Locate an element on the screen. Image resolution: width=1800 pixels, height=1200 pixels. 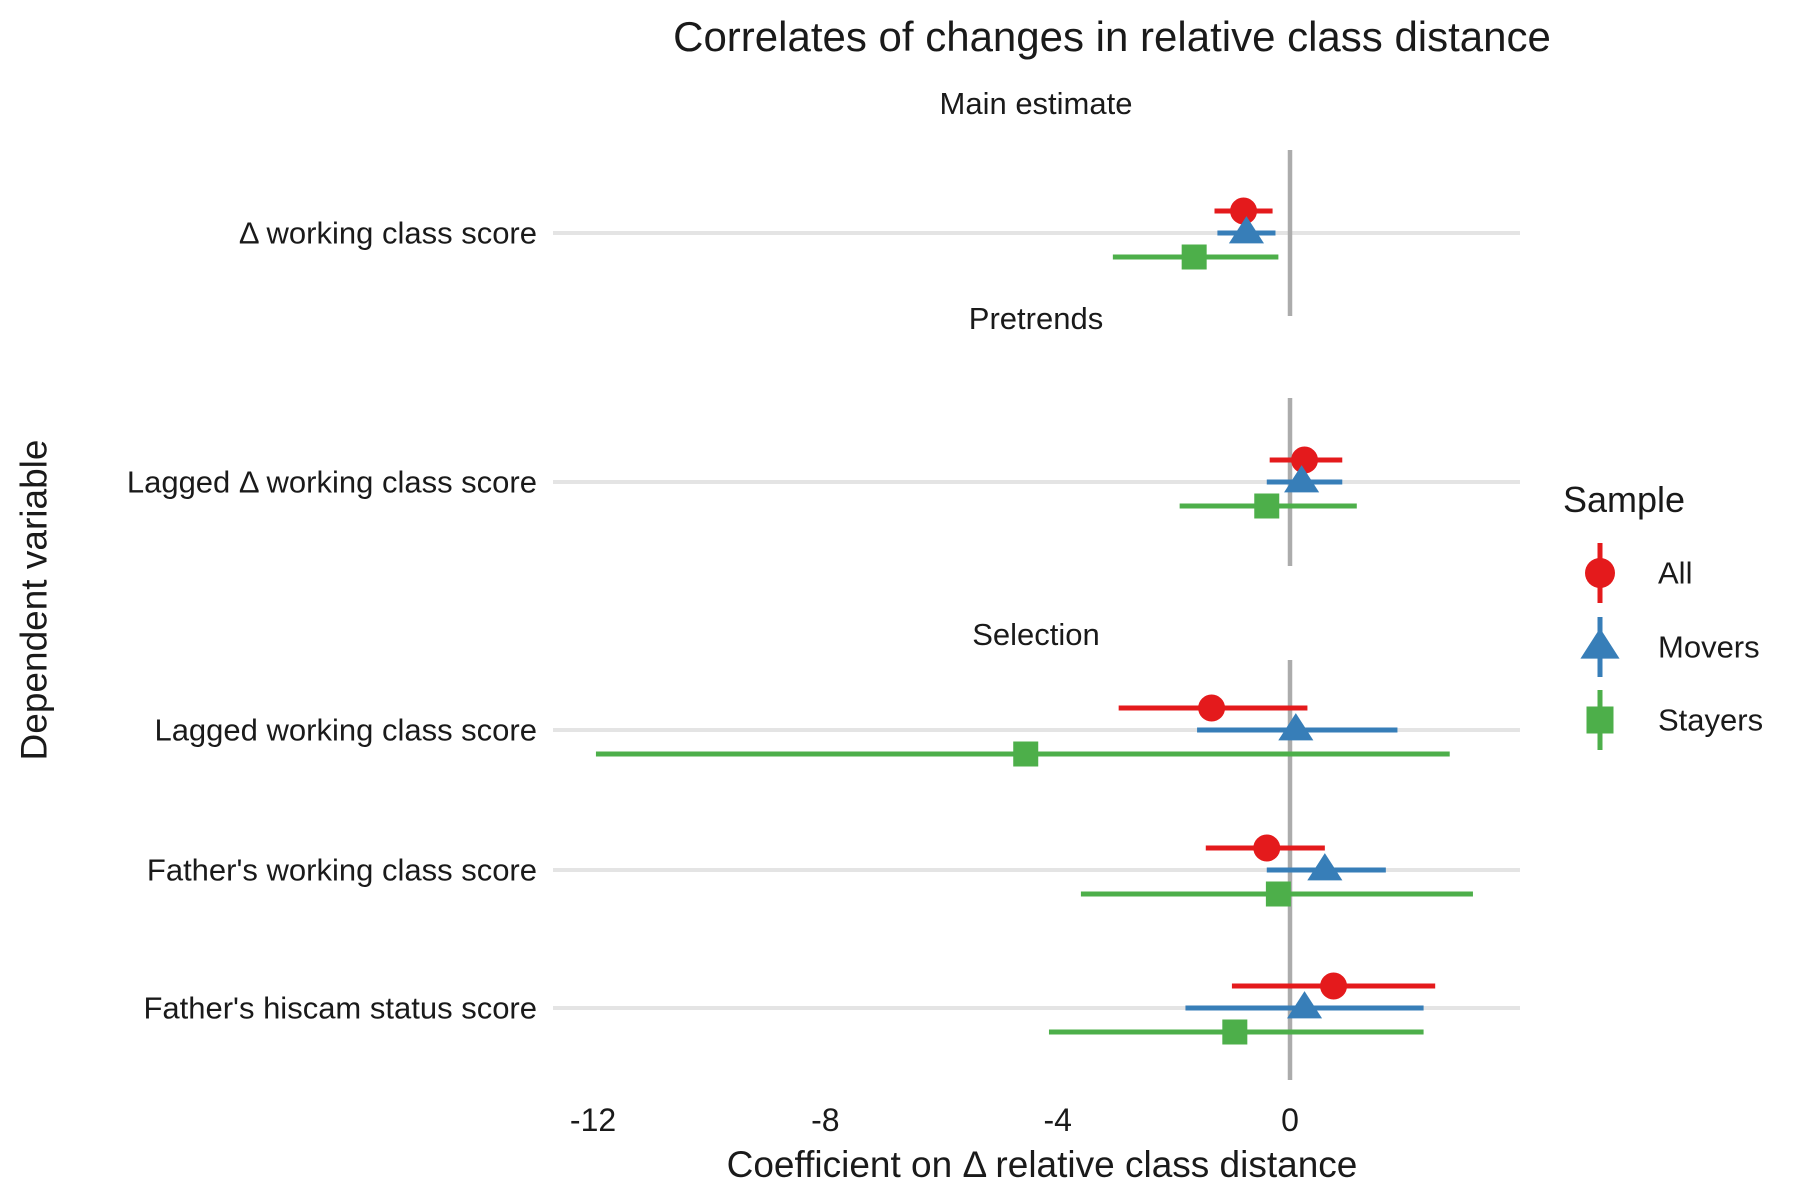
panel-strip-selection: Selection is located at coordinates (1036, 634).